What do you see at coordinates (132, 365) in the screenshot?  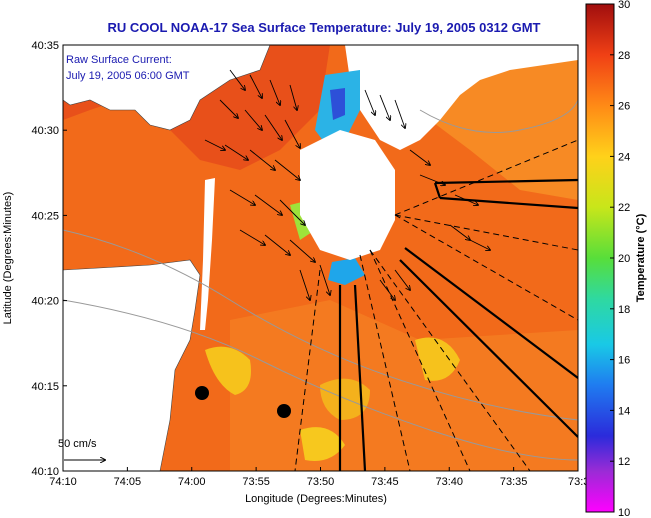 I see `land-nj-coast` at bounding box center [132, 365].